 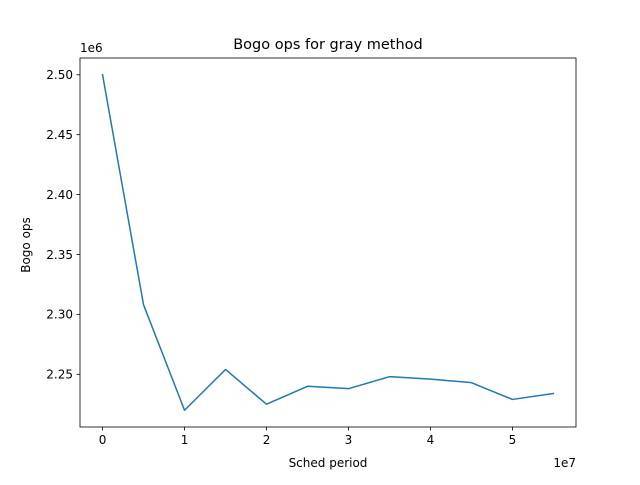 What do you see at coordinates (267, 440) in the screenshot?
I see `x-tick-label: 2` at bounding box center [267, 440].